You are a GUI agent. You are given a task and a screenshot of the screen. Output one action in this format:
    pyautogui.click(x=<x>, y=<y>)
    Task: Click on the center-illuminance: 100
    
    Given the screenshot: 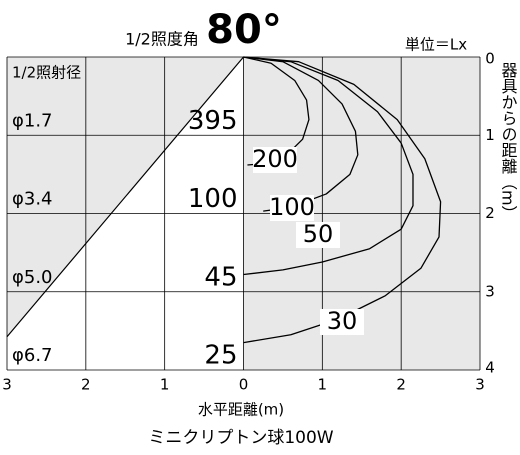 What is the action you would take?
    pyautogui.click(x=213, y=199)
    